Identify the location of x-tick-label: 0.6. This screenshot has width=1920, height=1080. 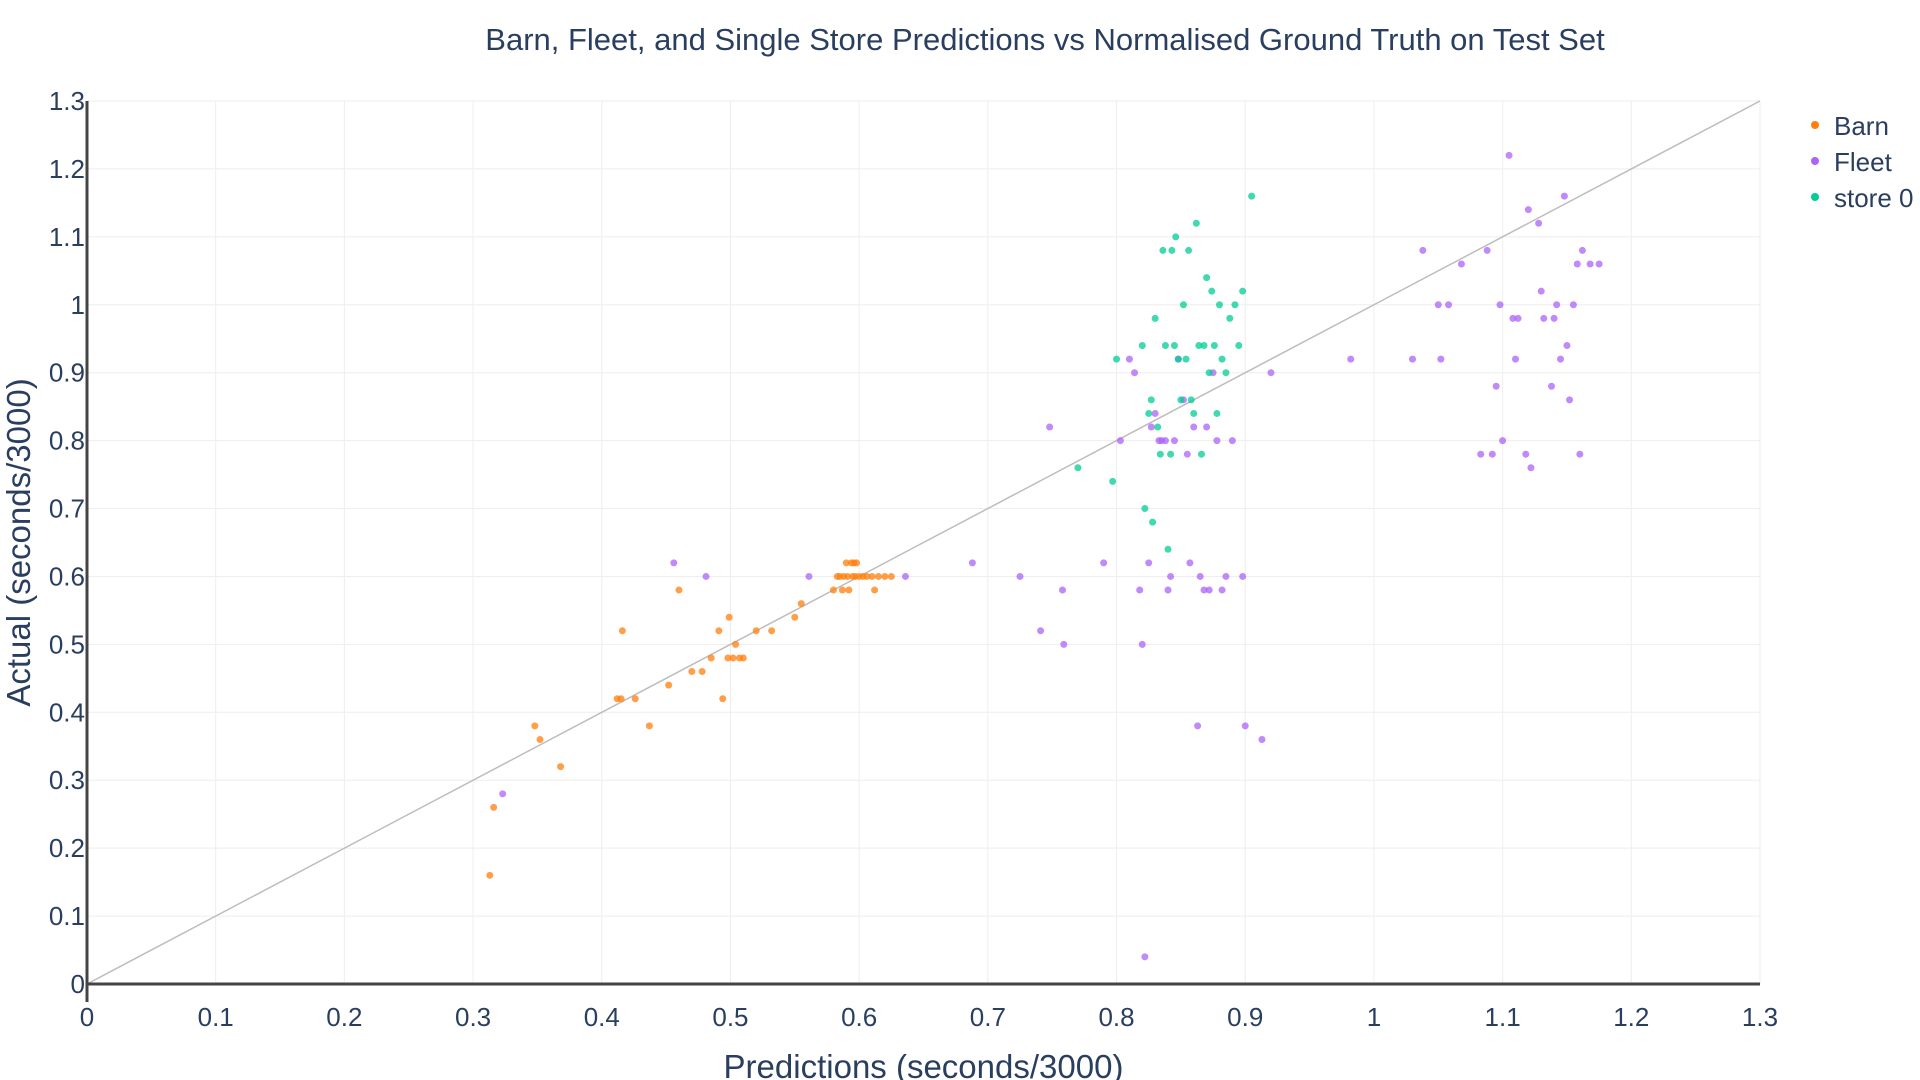
(859, 1017).